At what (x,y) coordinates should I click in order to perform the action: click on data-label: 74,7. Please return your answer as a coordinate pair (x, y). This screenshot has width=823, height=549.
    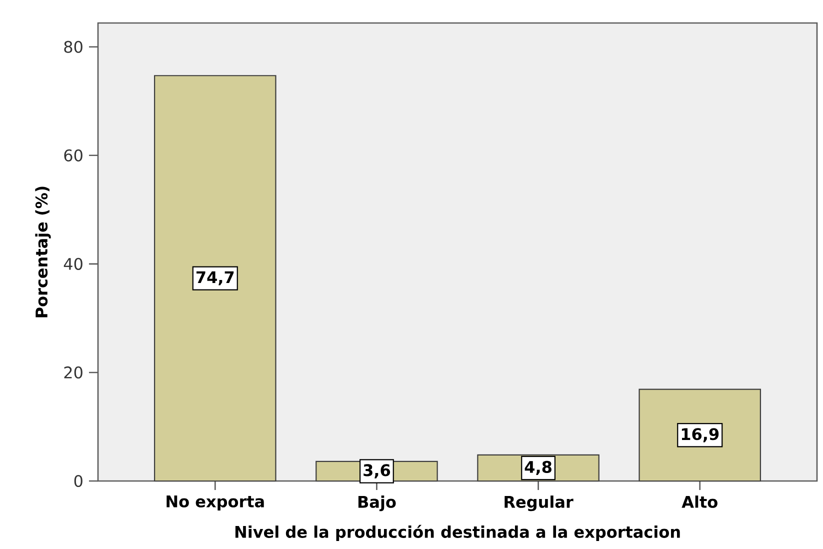
    Looking at the image, I should click on (215, 278).